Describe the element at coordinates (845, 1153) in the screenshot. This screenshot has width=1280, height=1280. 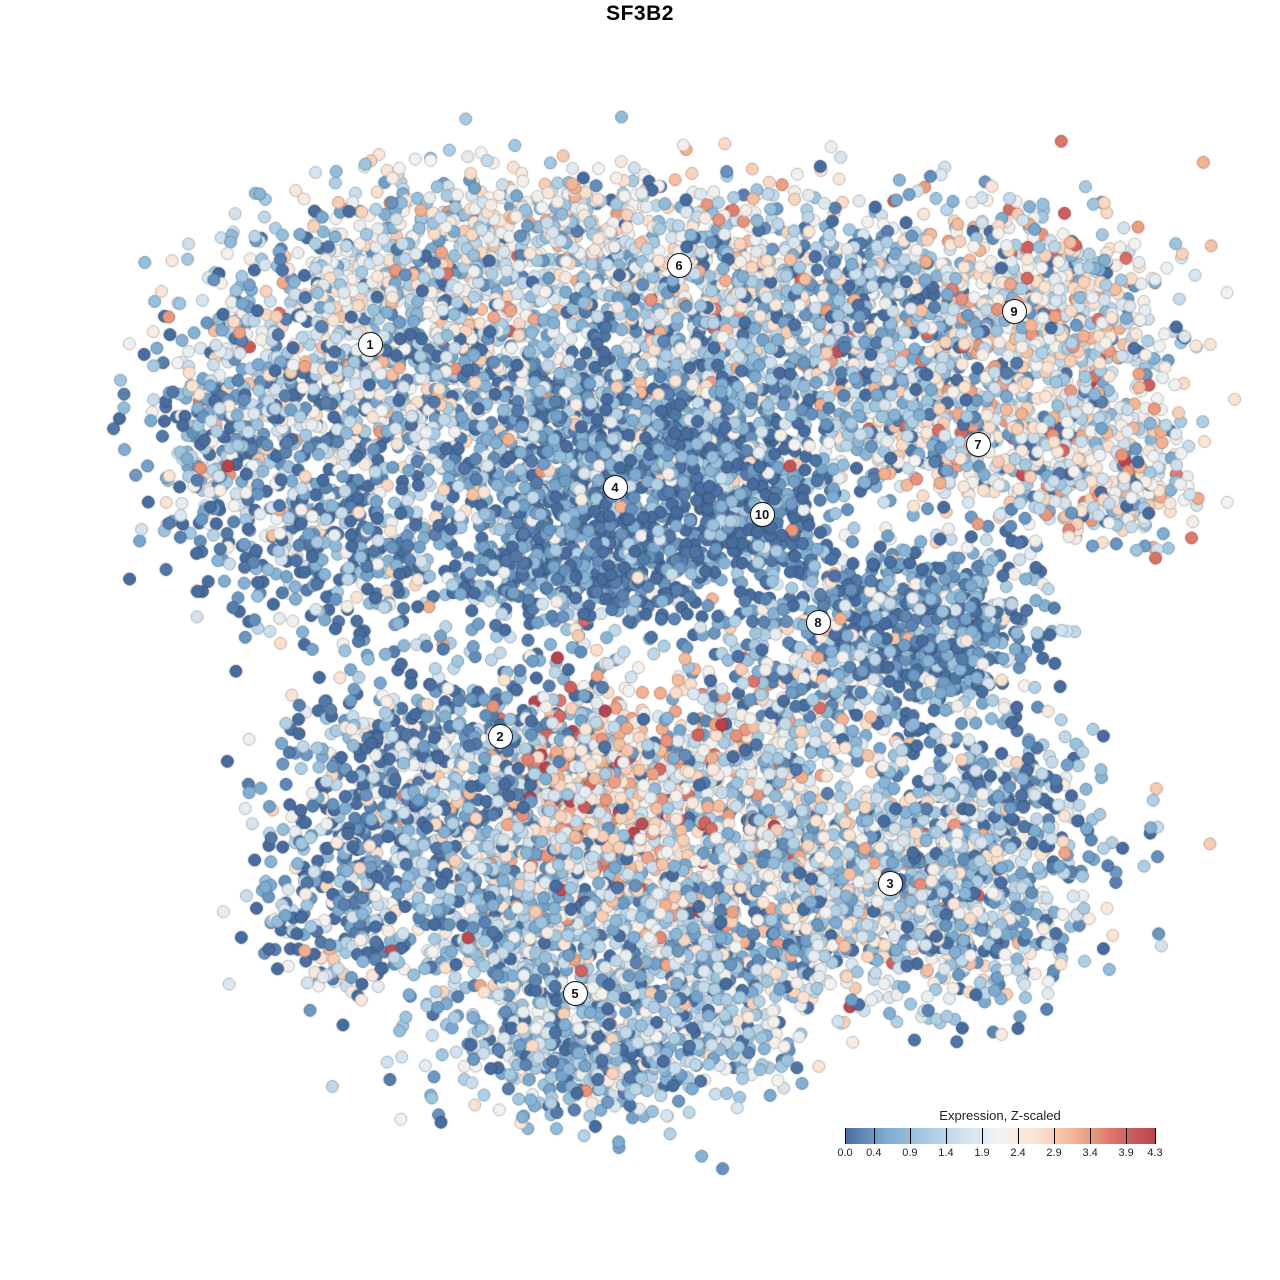
I see `legend-tick-label: 0.0` at that location.